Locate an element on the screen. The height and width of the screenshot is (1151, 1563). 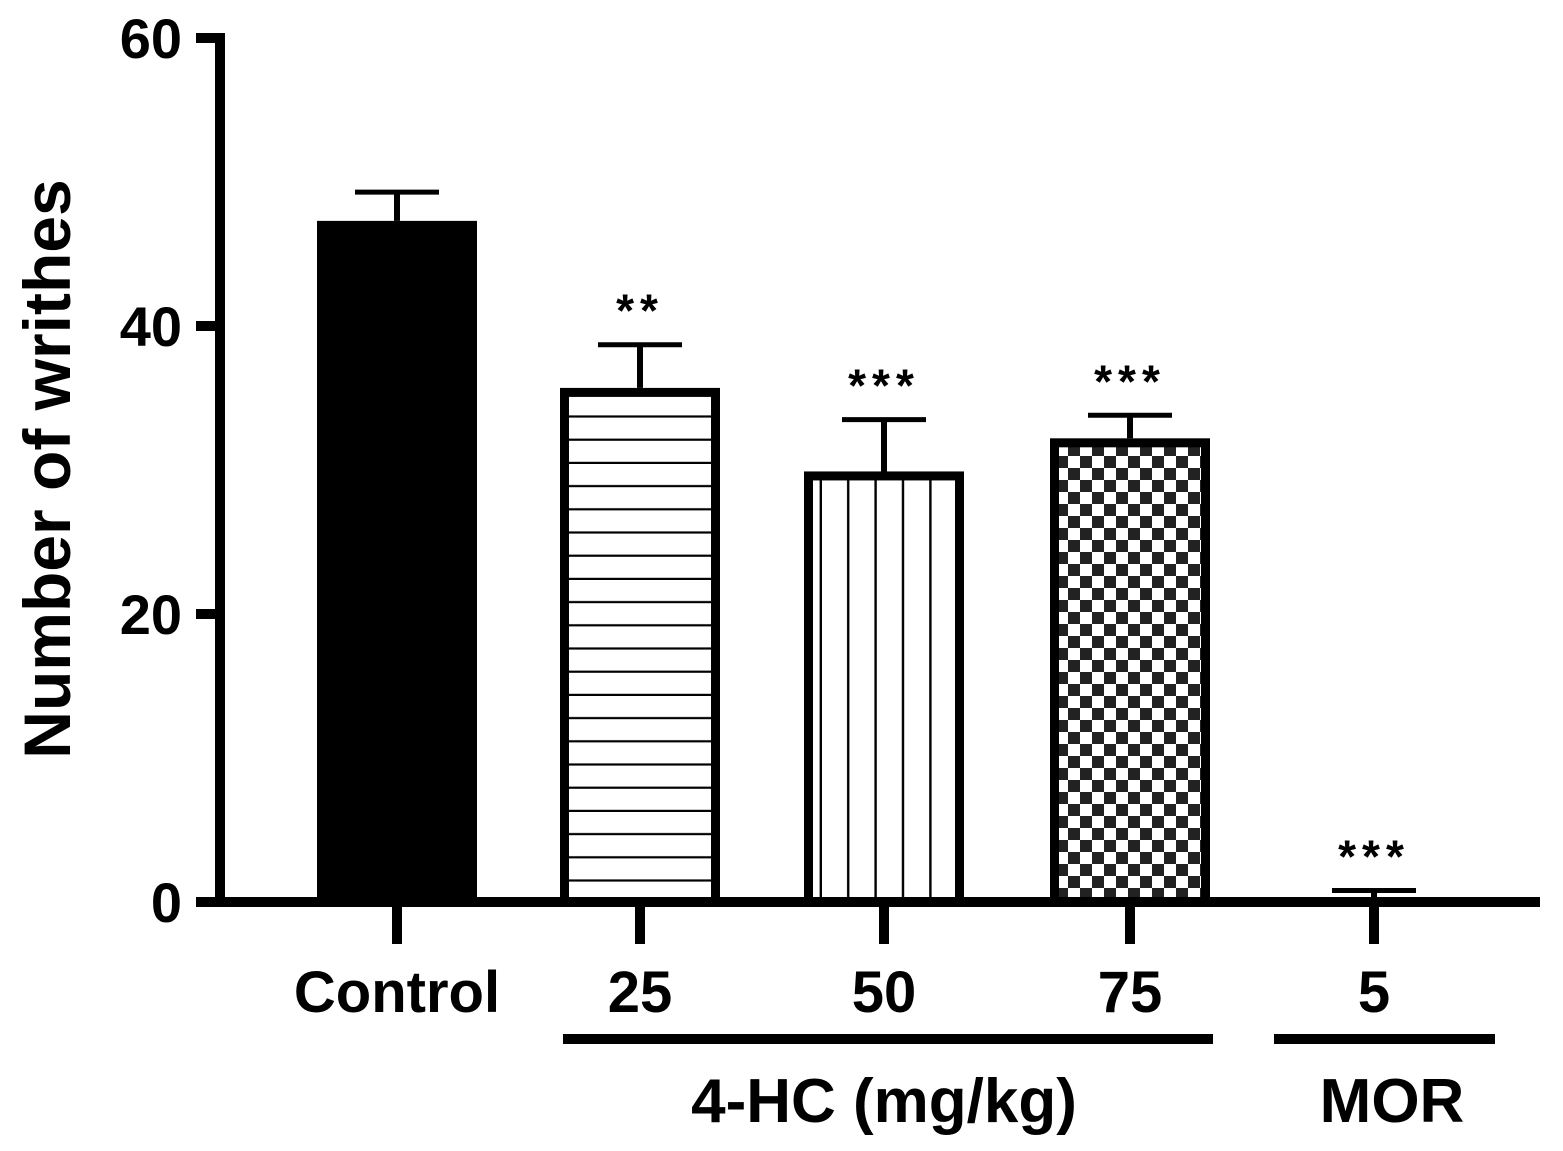
group-label-0: 4-HC (mg/kg) is located at coordinates (884, 1101).